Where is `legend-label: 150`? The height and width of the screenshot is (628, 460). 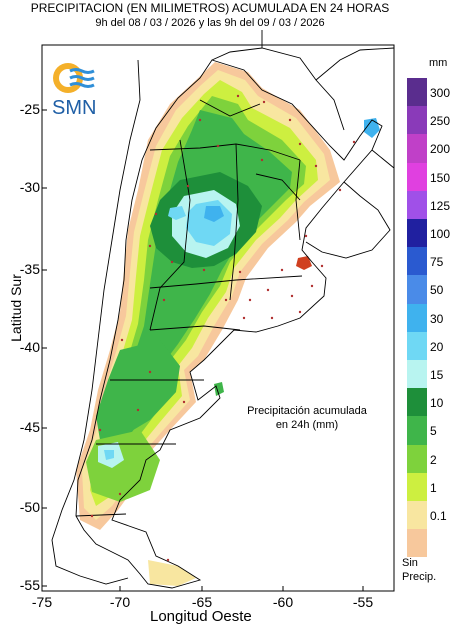
legend-label: 150 is located at coordinates (440, 177).